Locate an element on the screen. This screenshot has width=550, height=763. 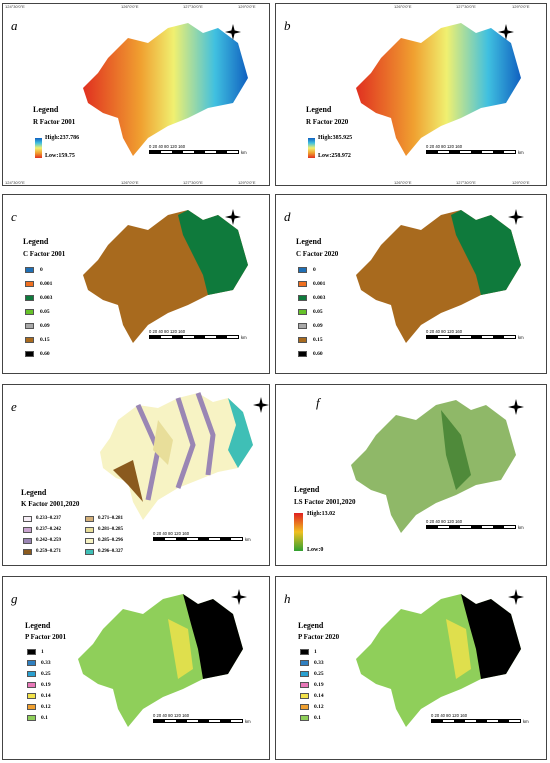
ls-factor-map is located at coordinates (433, 466).